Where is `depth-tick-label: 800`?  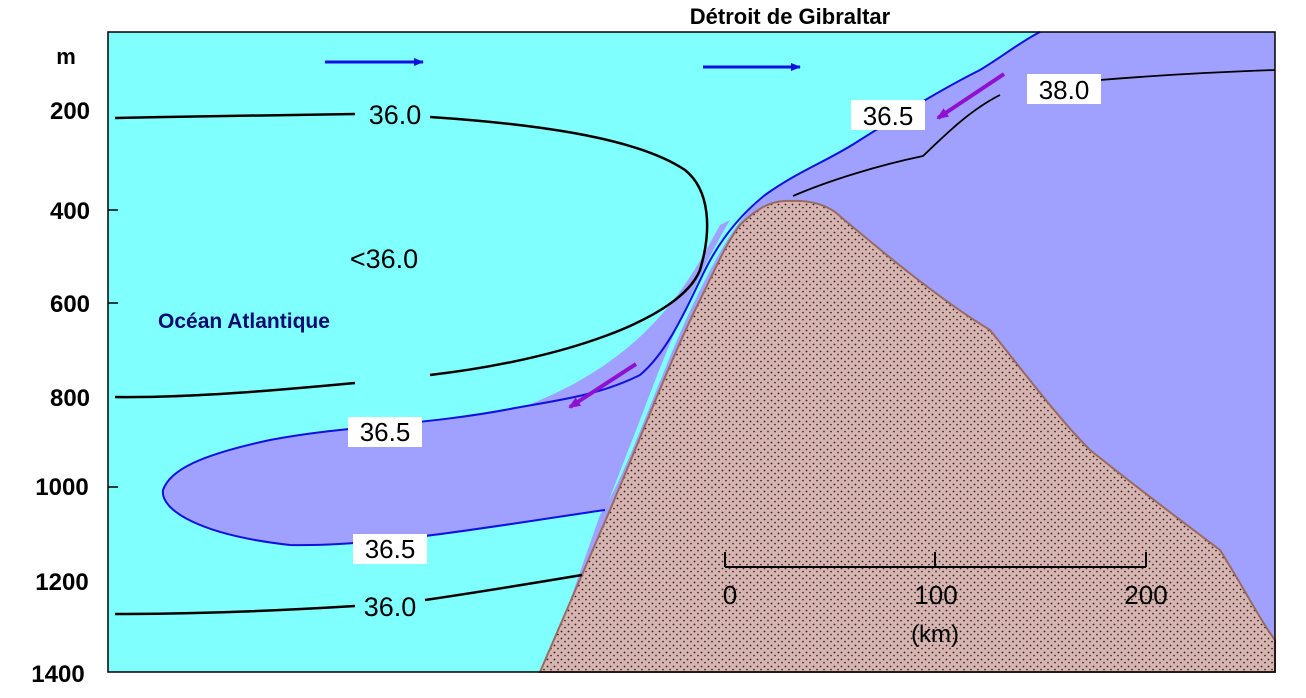 depth-tick-label: 800 is located at coordinates (70, 398).